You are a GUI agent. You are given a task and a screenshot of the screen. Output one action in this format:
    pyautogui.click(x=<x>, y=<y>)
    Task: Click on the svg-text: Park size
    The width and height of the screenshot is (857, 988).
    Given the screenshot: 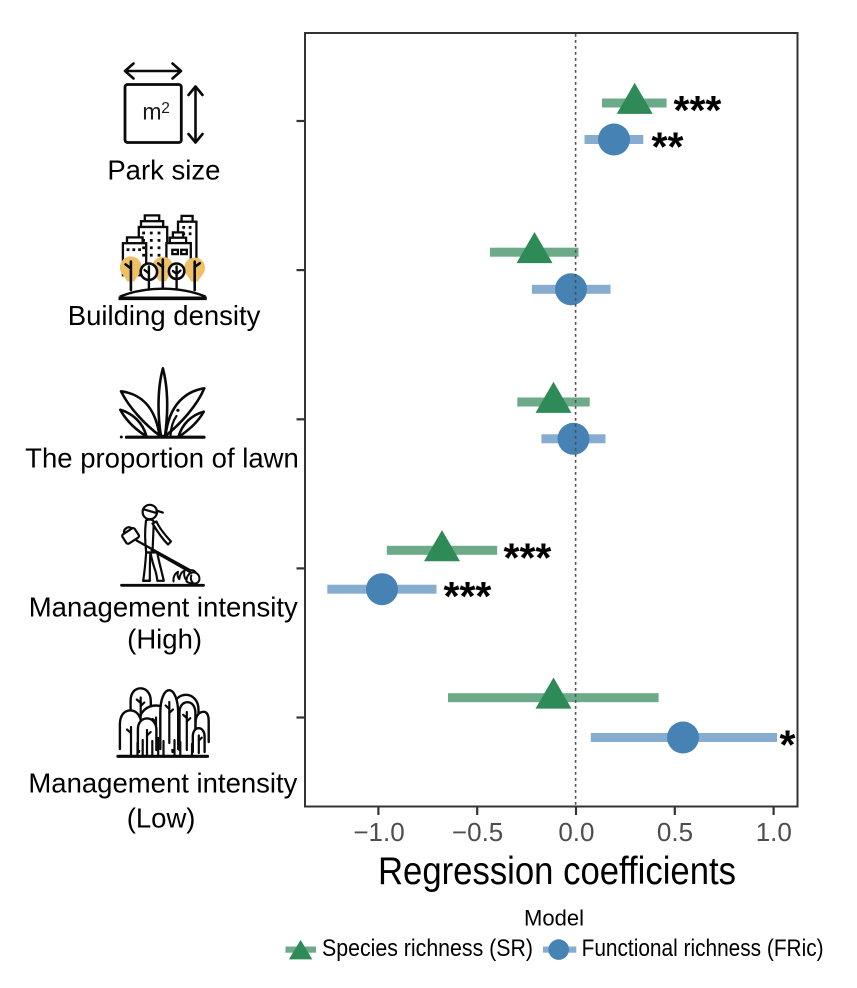 What is the action you would take?
    pyautogui.click(x=163, y=169)
    